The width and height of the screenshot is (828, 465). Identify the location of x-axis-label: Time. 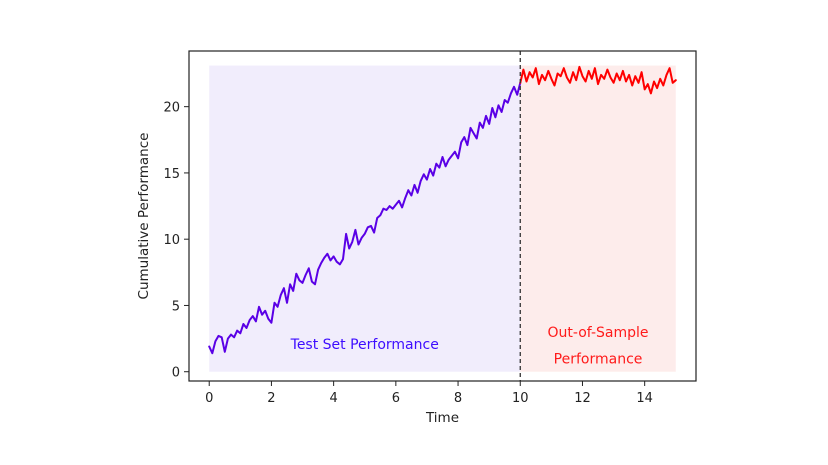
(442, 418).